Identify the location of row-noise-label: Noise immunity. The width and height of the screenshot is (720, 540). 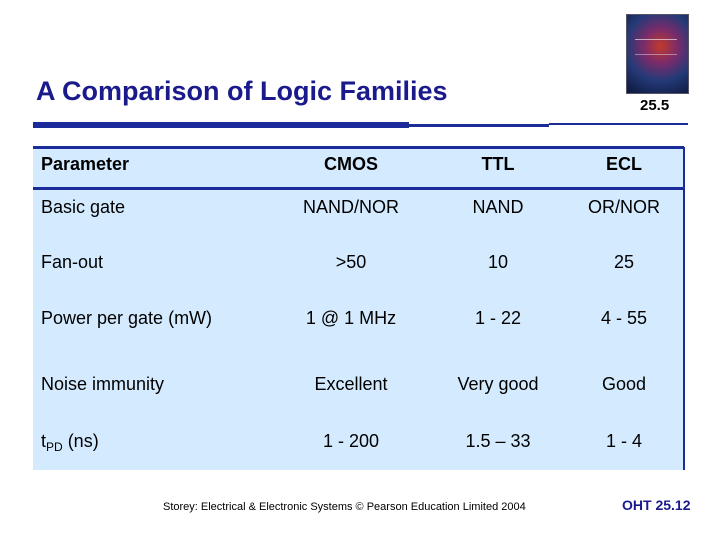
(103, 384).